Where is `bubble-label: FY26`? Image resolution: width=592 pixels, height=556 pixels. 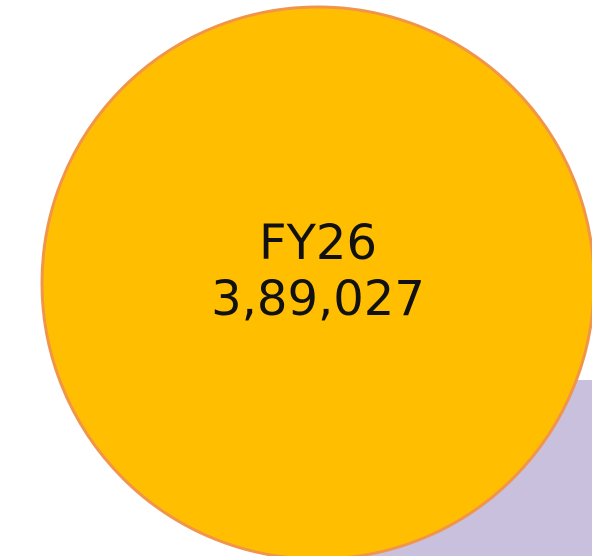 bubble-label: FY26 is located at coordinates (318, 243).